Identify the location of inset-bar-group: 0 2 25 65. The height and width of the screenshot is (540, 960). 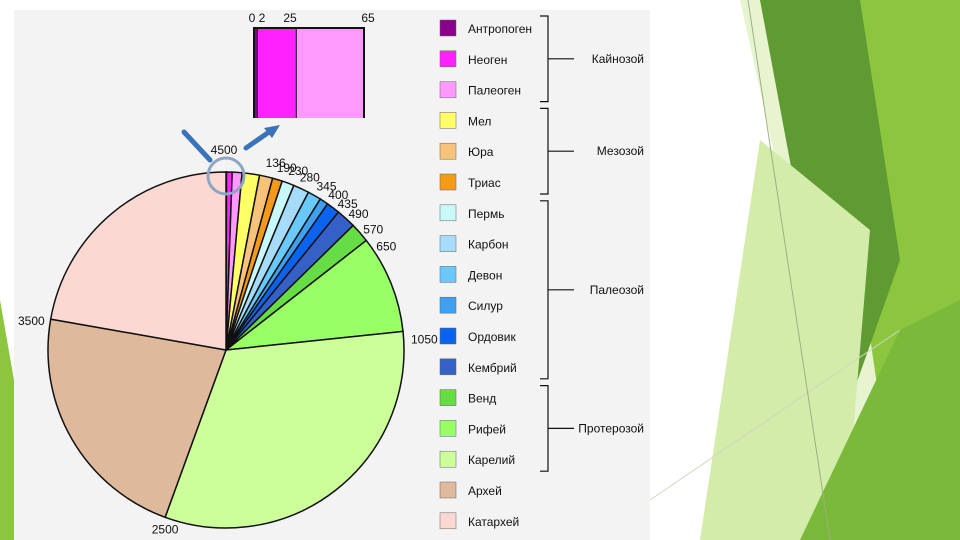
(312, 64).